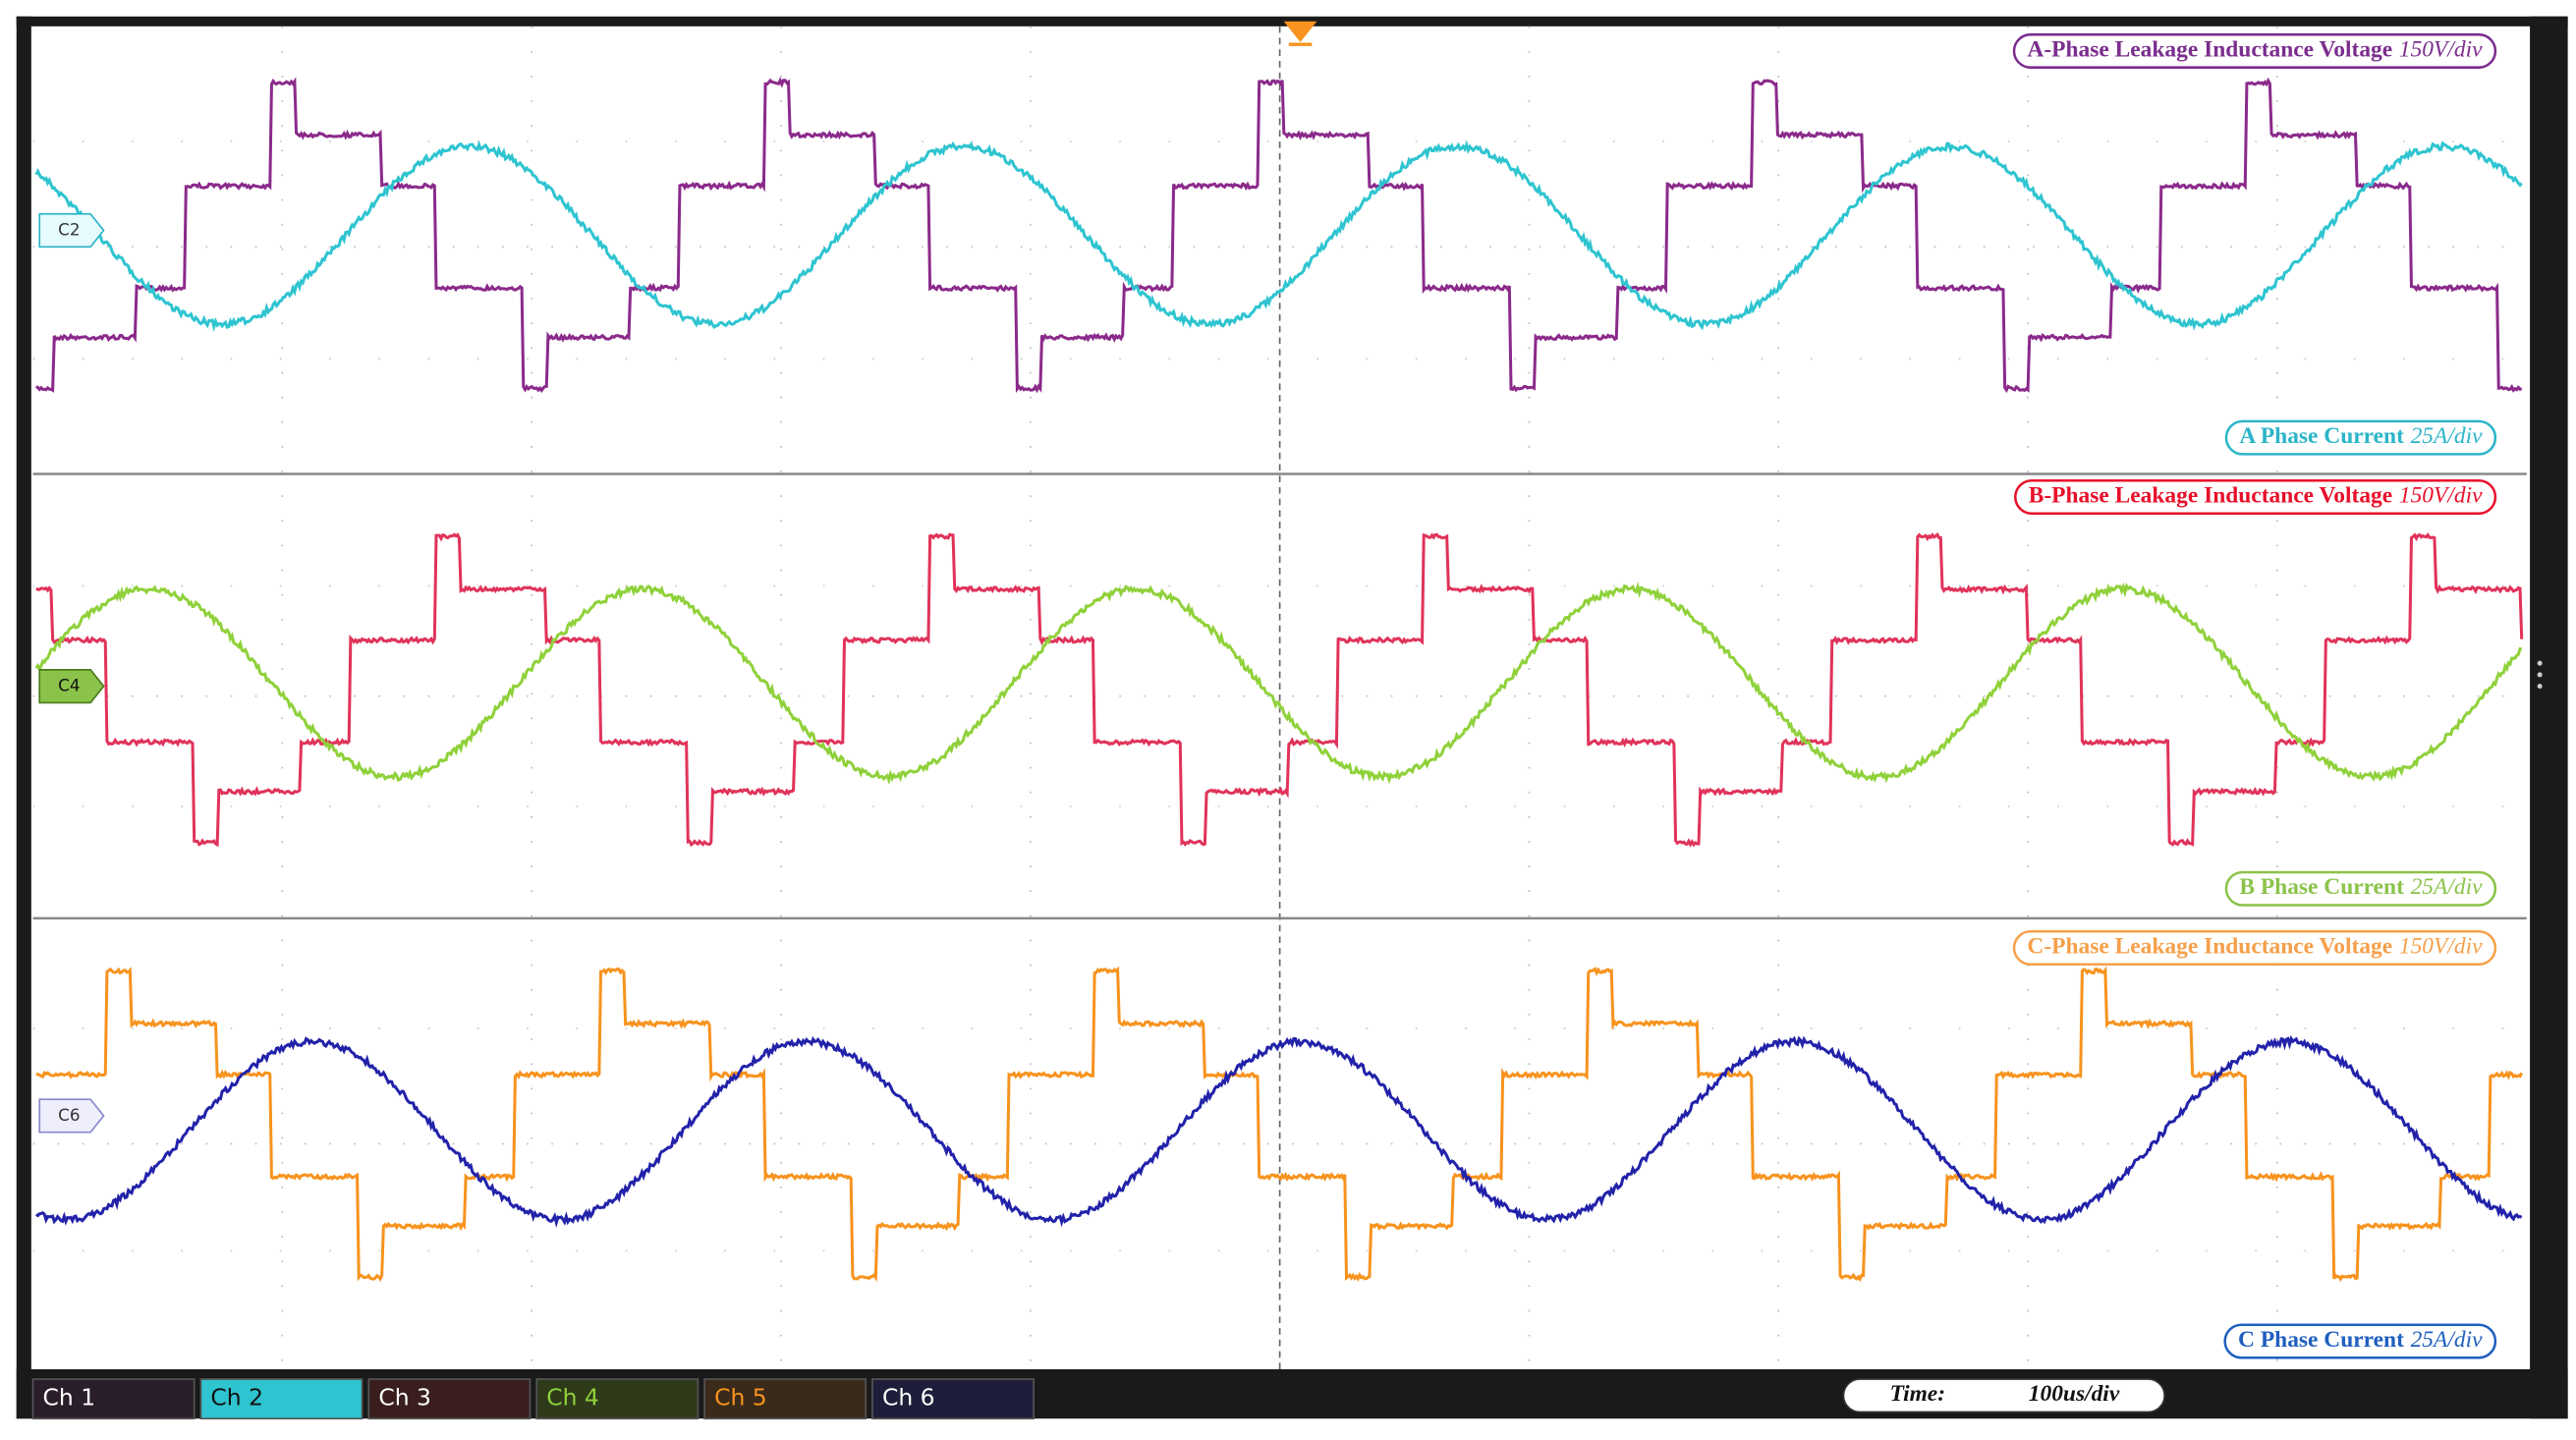  I want to click on label-box: B Phase Current 25A/div, so click(2360, 888).